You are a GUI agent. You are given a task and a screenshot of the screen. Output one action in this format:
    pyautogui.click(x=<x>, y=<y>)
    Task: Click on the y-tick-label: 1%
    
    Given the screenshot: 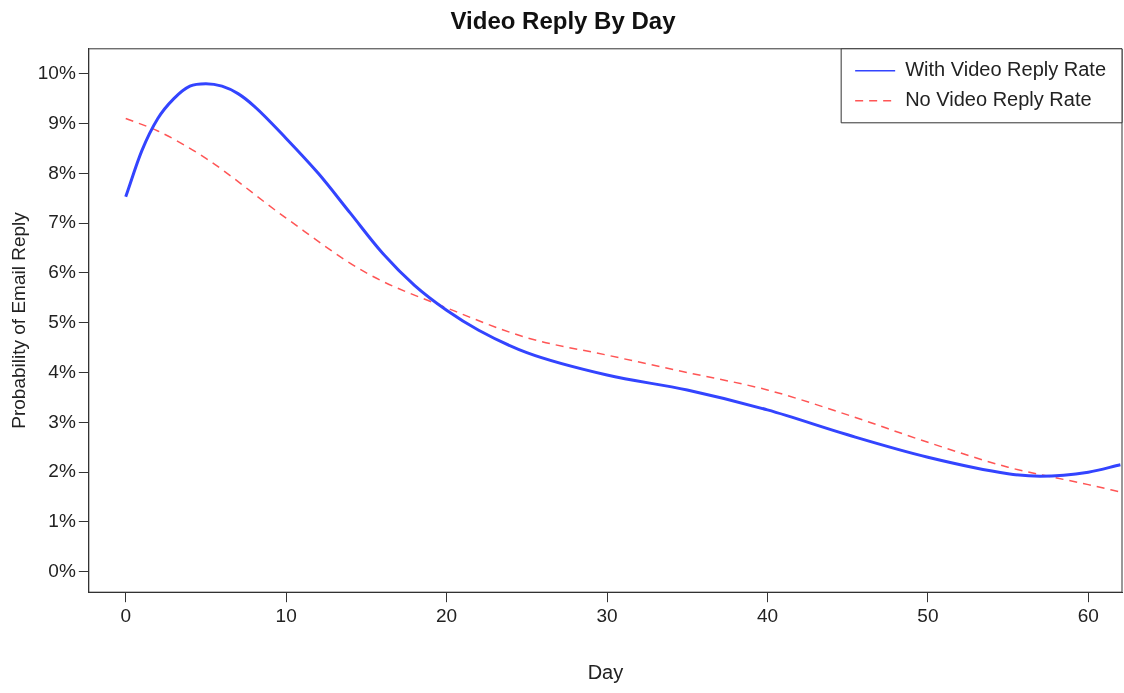 What is the action you would take?
    pyautogui.click(x=62, y=521)
    